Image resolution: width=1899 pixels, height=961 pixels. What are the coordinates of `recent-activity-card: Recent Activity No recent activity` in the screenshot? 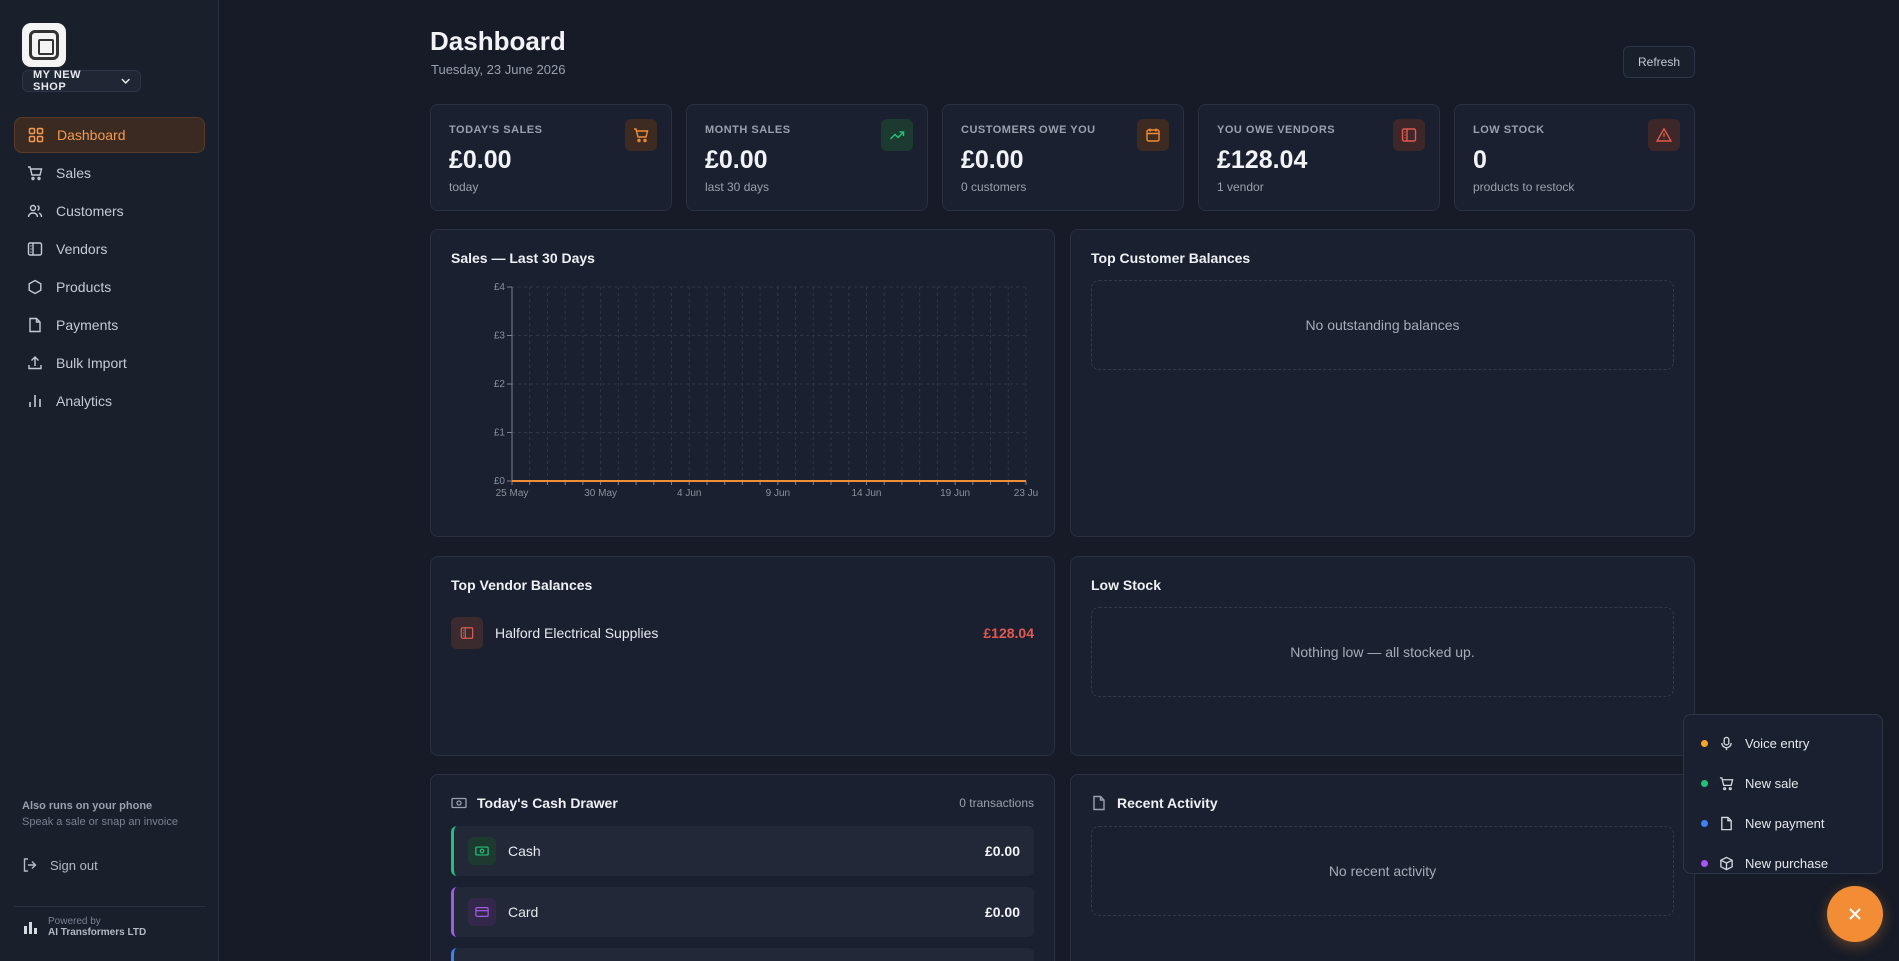 It's located at (1382, 867).